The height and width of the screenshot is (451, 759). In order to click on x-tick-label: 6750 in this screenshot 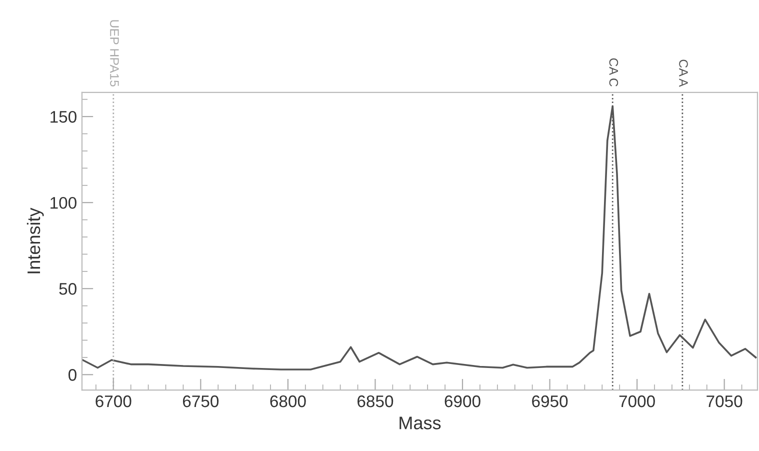, I will do `click(200, 401)`.